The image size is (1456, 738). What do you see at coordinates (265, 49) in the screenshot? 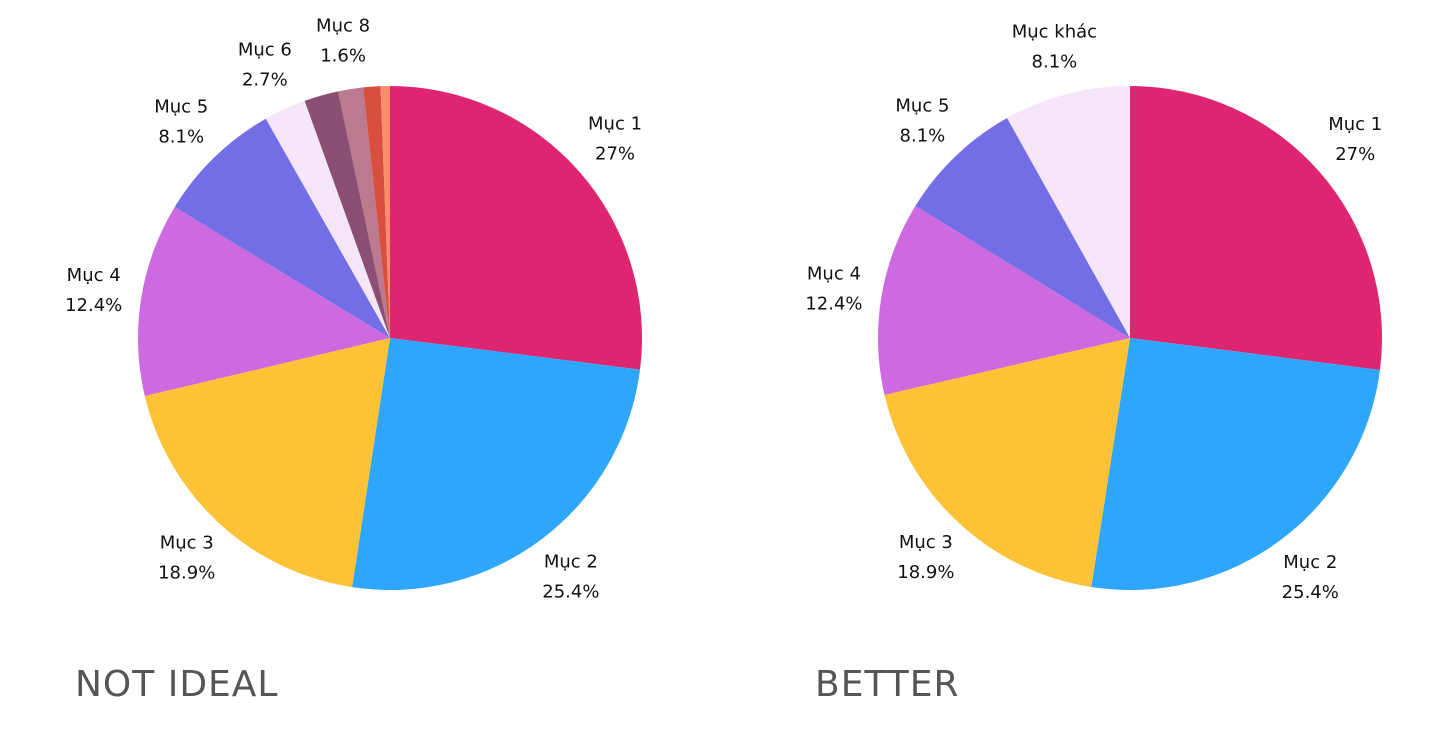
I see `slice-label: Mục 6` at bounding box center [265, 49].